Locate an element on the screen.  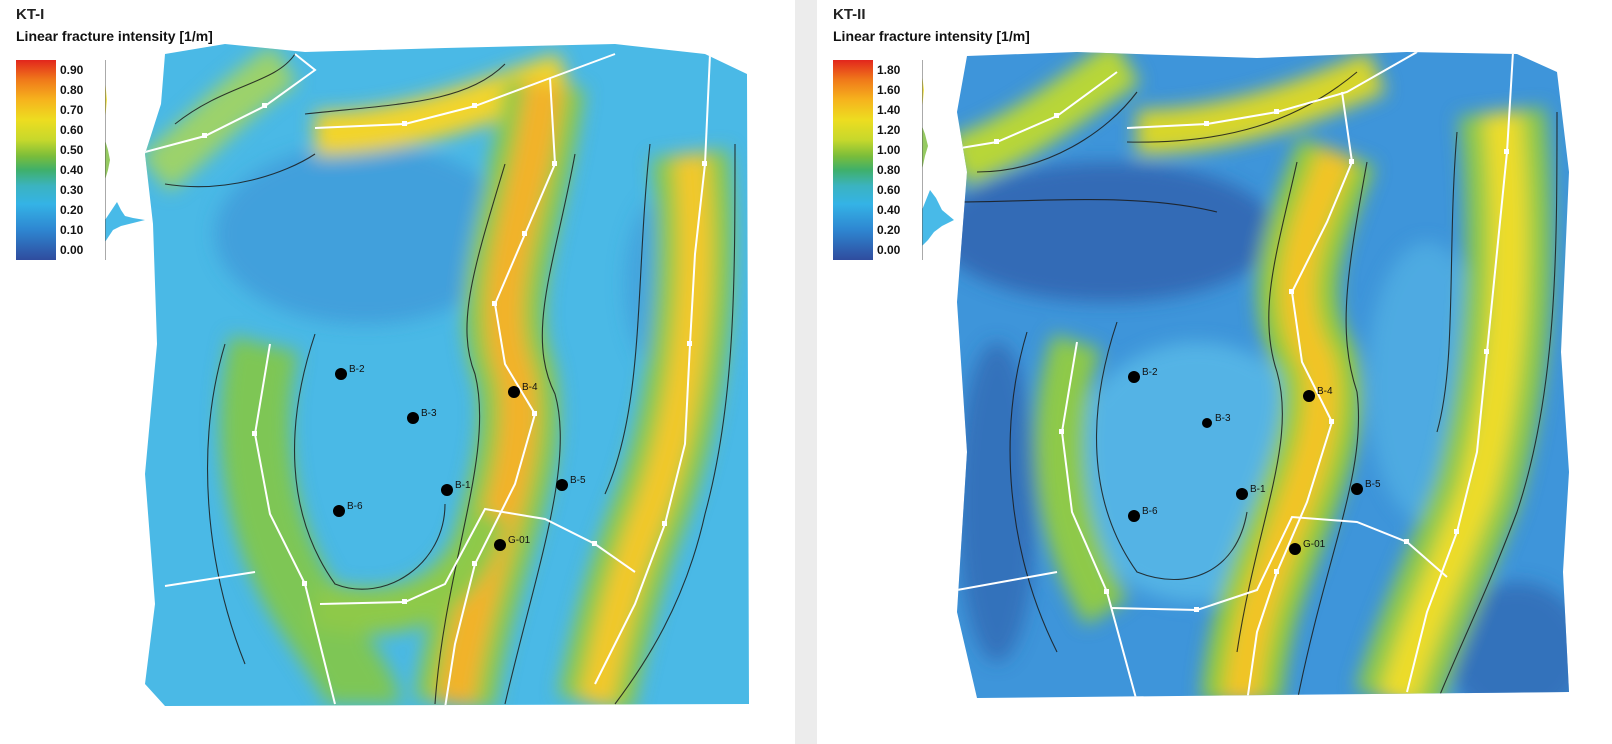
scale-tick: 0.90 is located at coordinates (72, 70).